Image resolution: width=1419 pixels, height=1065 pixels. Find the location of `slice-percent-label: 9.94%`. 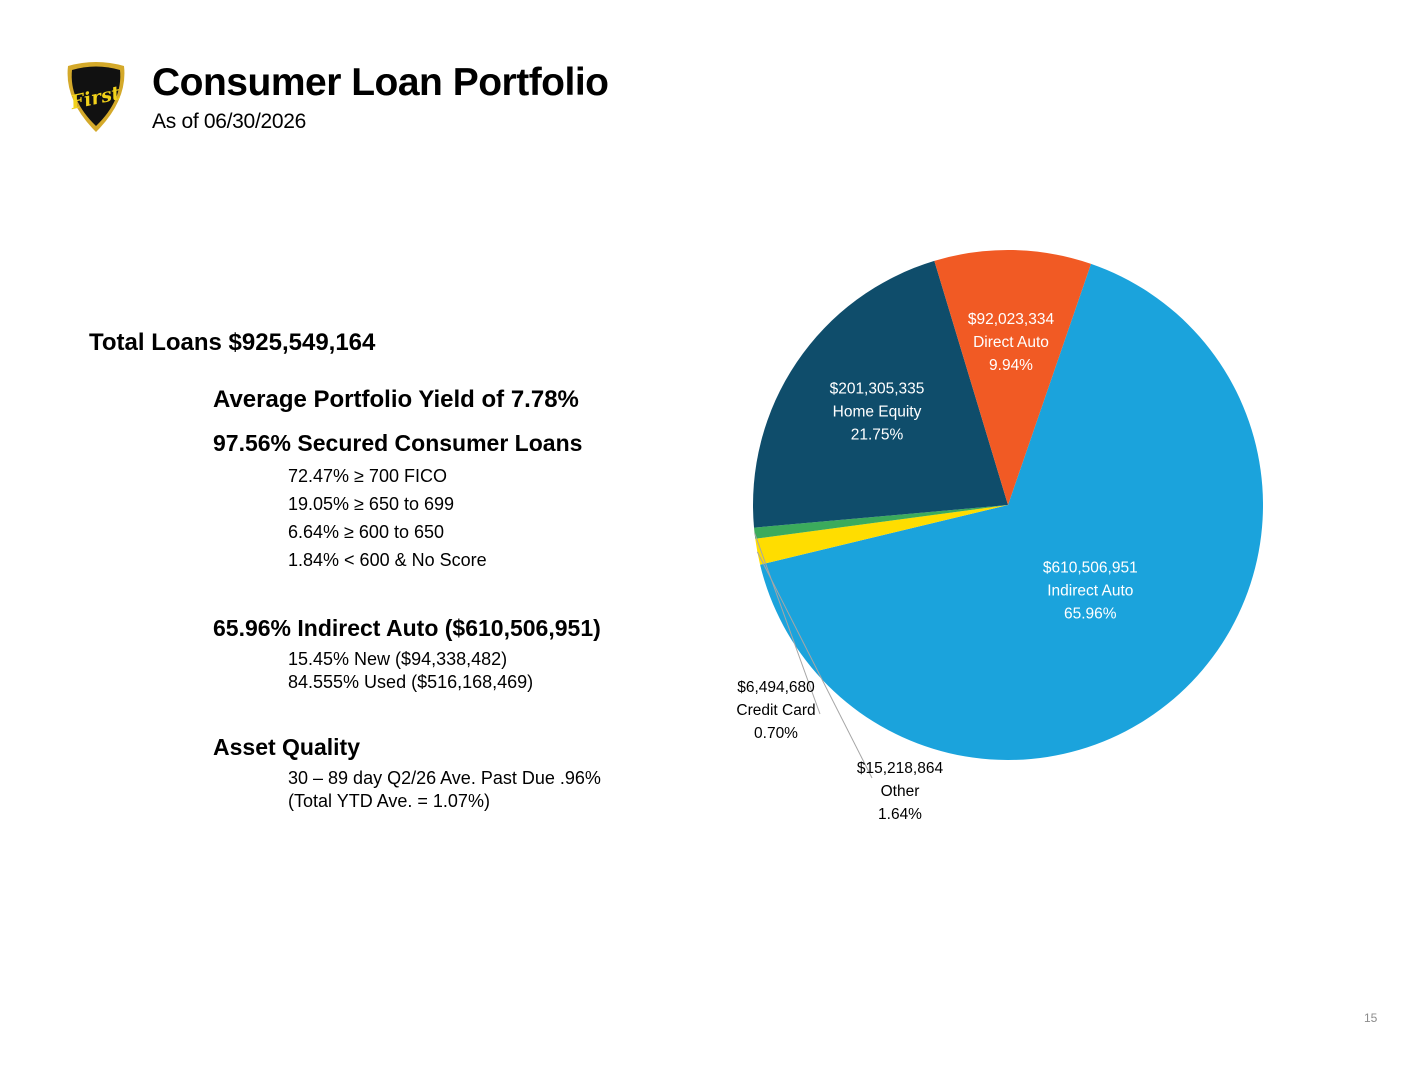

slice-percent-label: 9.94% is located at coordinates (1011, 365).